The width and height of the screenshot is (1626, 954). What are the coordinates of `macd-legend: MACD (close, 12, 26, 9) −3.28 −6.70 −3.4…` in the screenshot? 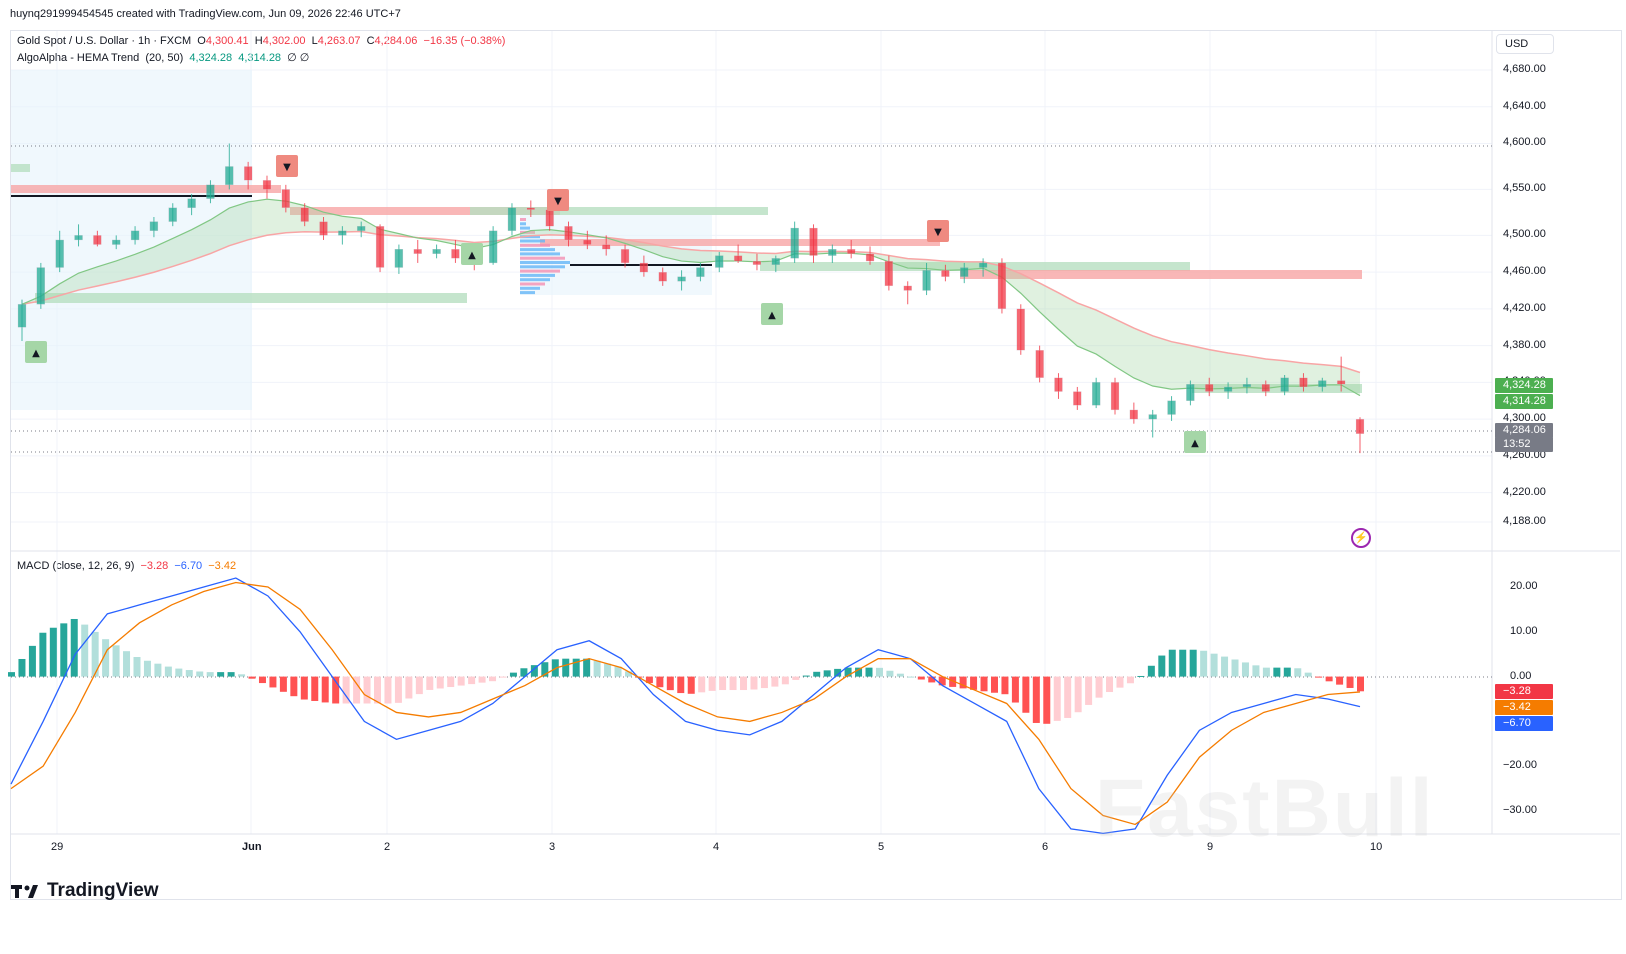 It's located at (128, 566).